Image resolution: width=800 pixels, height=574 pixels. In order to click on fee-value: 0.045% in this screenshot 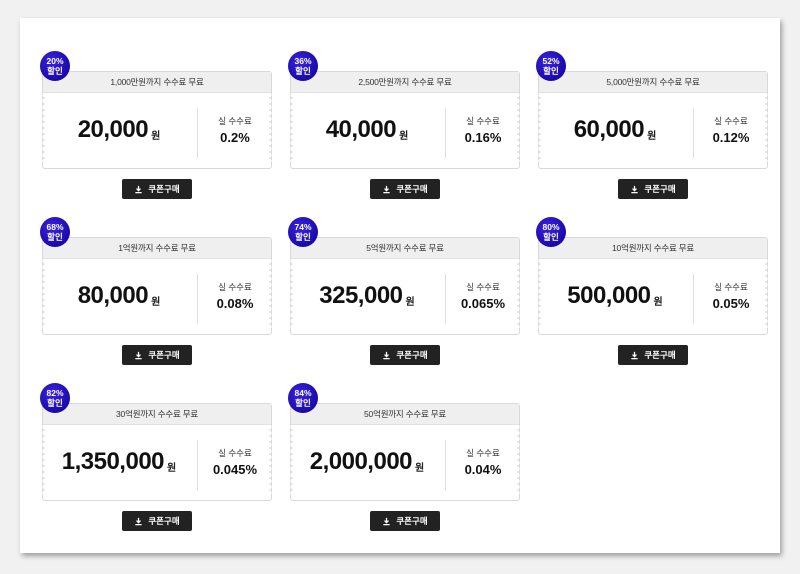, I will do `click(235, 469)`.